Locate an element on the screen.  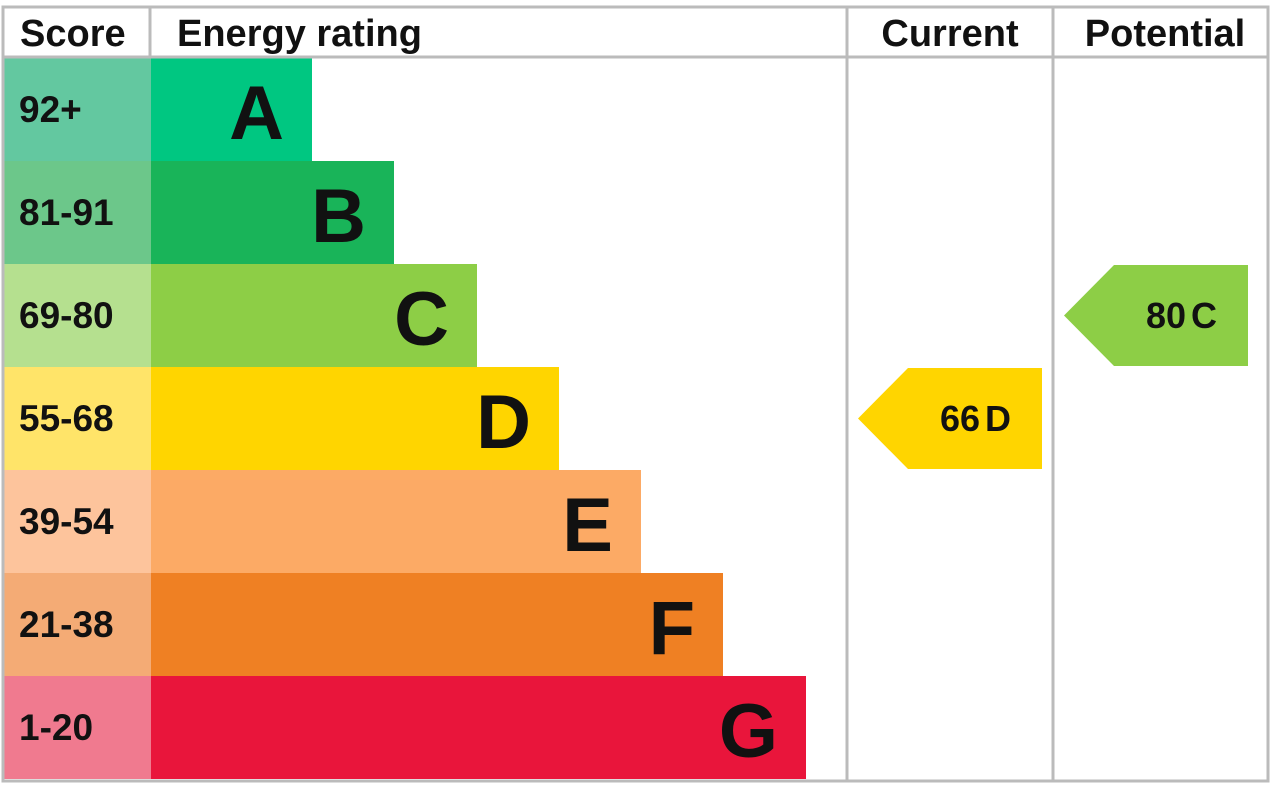
header-rating: Energy rating is located at coordinates (299, 34).